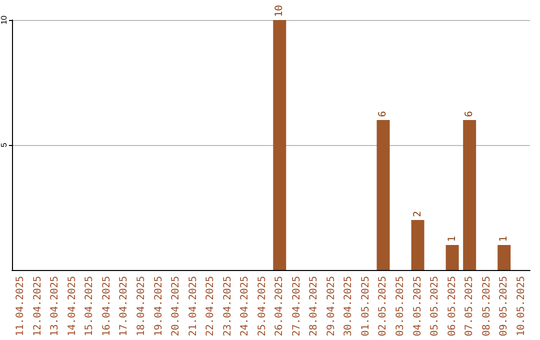 The height and width of the screenshot is (340, 540). I want to click on x-tick-label: 22.04.2025, so click(210, 306).